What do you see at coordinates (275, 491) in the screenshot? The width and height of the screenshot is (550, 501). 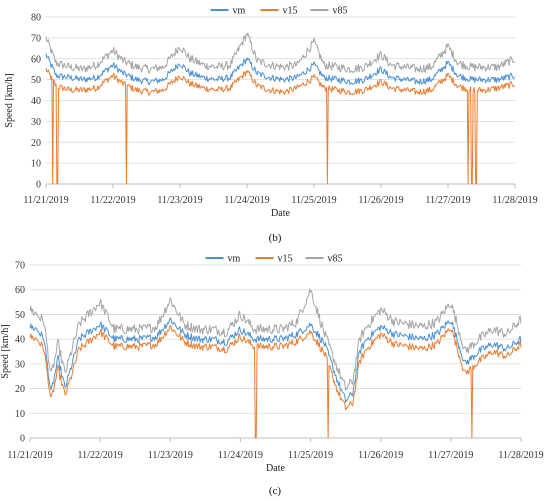 I see `panel-label: (c)` at bounding box center [275, 491].